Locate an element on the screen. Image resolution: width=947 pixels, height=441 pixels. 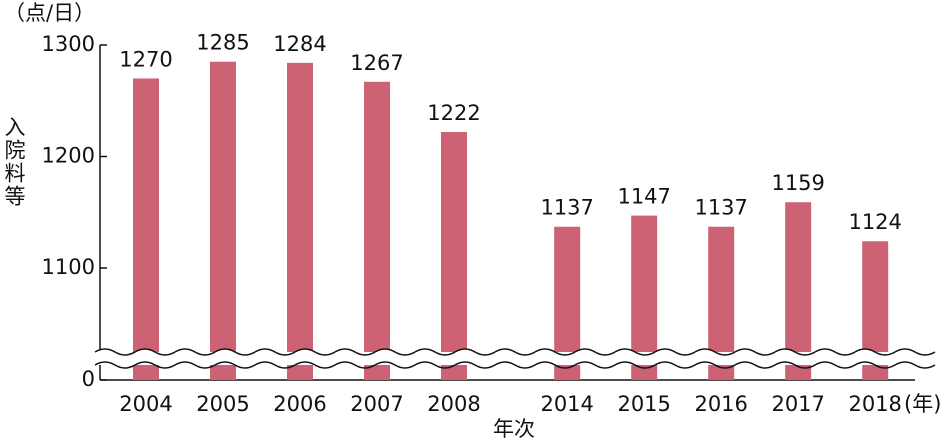
y-axis-title-text: 入院料等 is located at coordinates (14, 162).